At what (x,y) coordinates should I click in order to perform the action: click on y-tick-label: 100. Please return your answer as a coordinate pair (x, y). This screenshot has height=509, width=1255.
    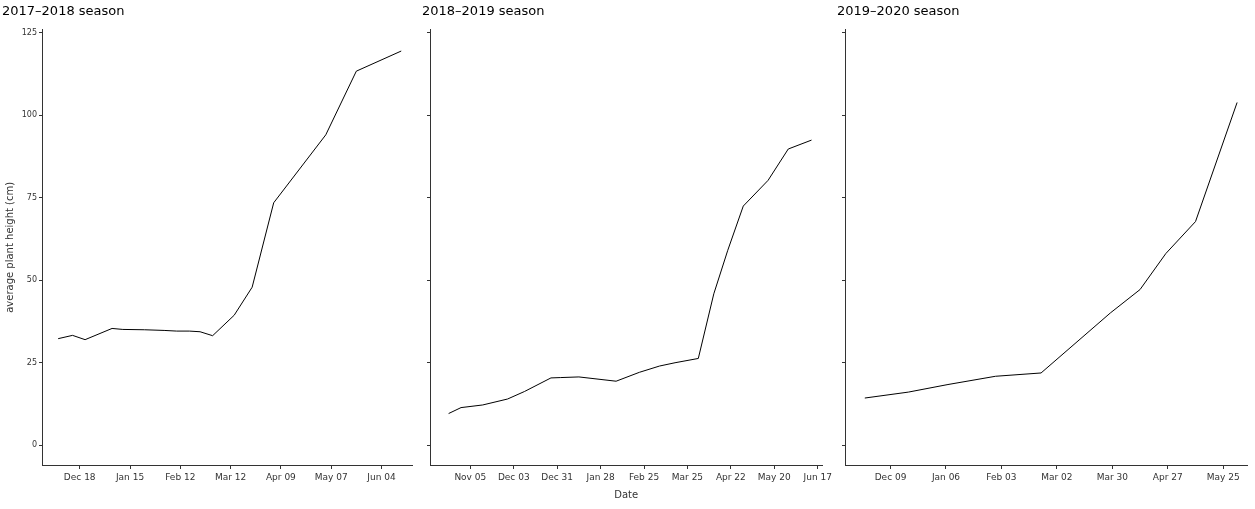
    Looking at the image, I should click on (29, 115).